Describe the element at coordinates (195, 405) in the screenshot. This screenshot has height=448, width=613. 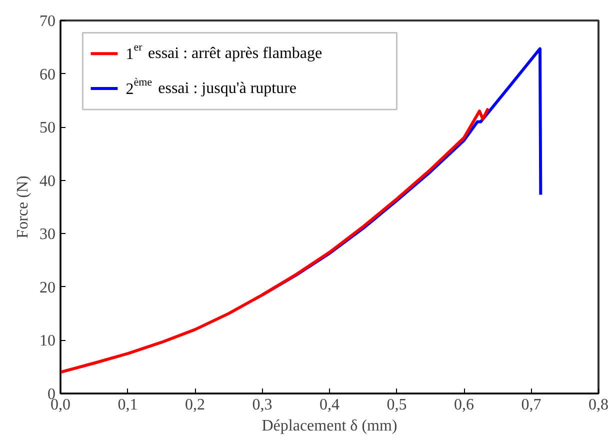
I see `x-tick-label: 0,2` at that location.